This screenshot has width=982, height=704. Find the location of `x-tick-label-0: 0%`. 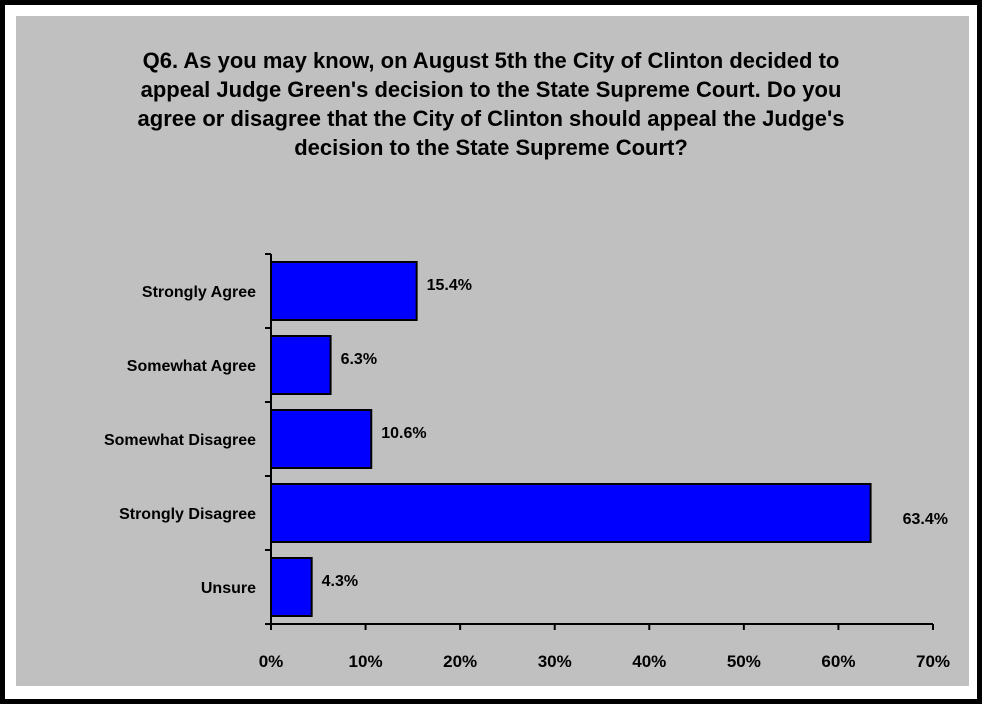

x-tick-label-0: 0% is located at coordinates (271, 661).